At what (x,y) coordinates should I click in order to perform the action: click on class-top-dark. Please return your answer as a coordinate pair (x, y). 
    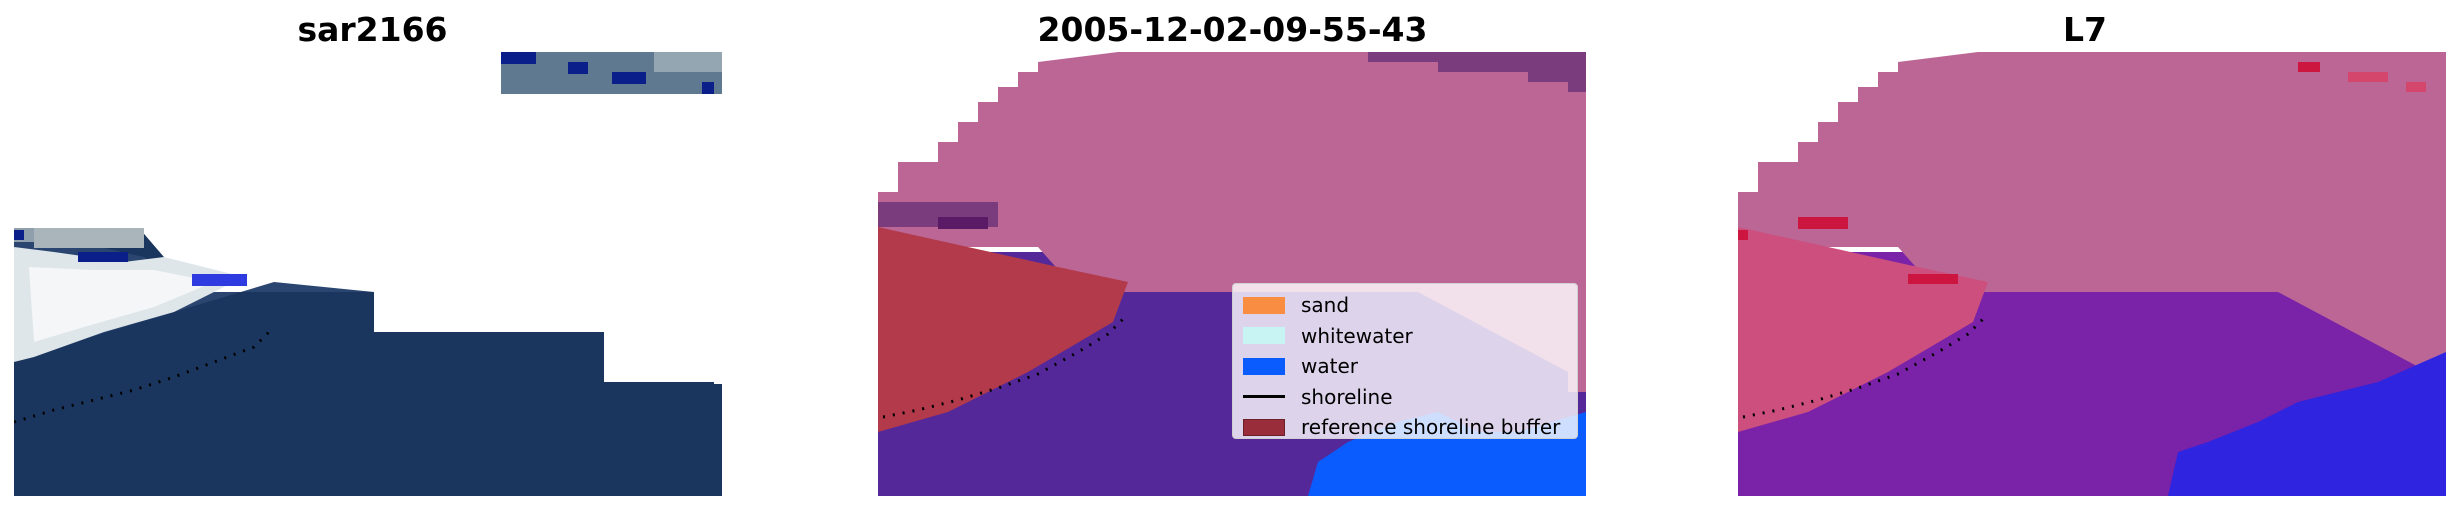
    Looking at the image, I should click on (1477, 72).